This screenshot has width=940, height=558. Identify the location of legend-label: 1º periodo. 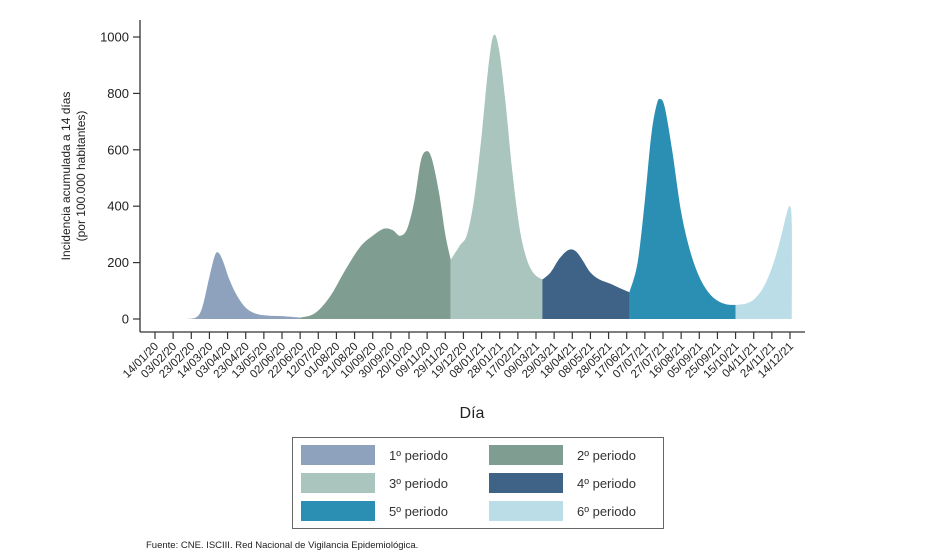
(418, 455).